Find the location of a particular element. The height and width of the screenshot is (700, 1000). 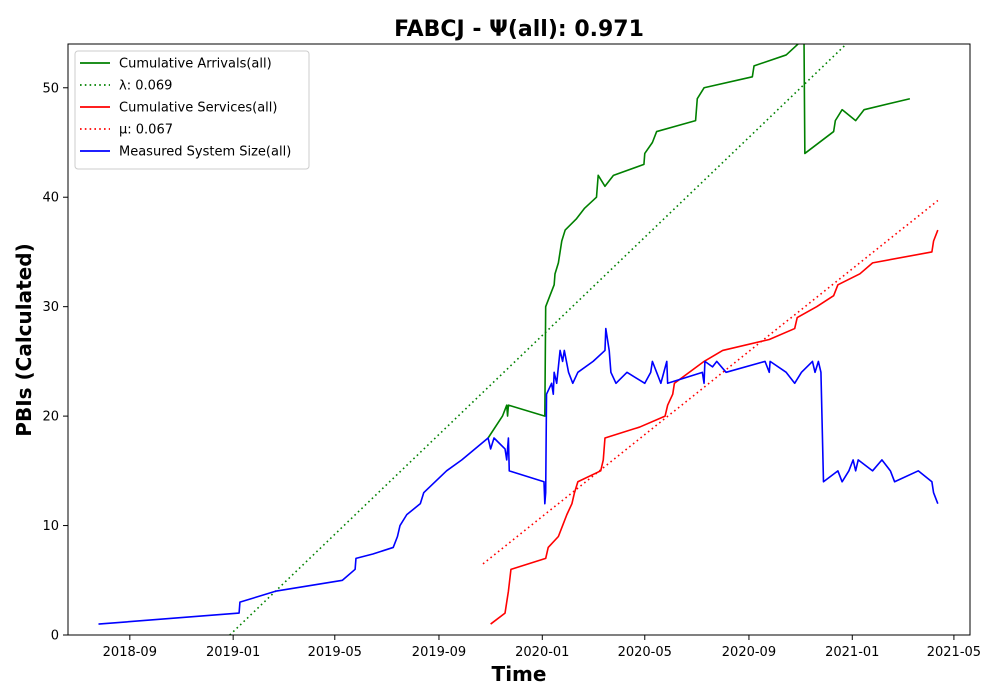

y-tick-label: 20 is located at coordinates (50, 417).